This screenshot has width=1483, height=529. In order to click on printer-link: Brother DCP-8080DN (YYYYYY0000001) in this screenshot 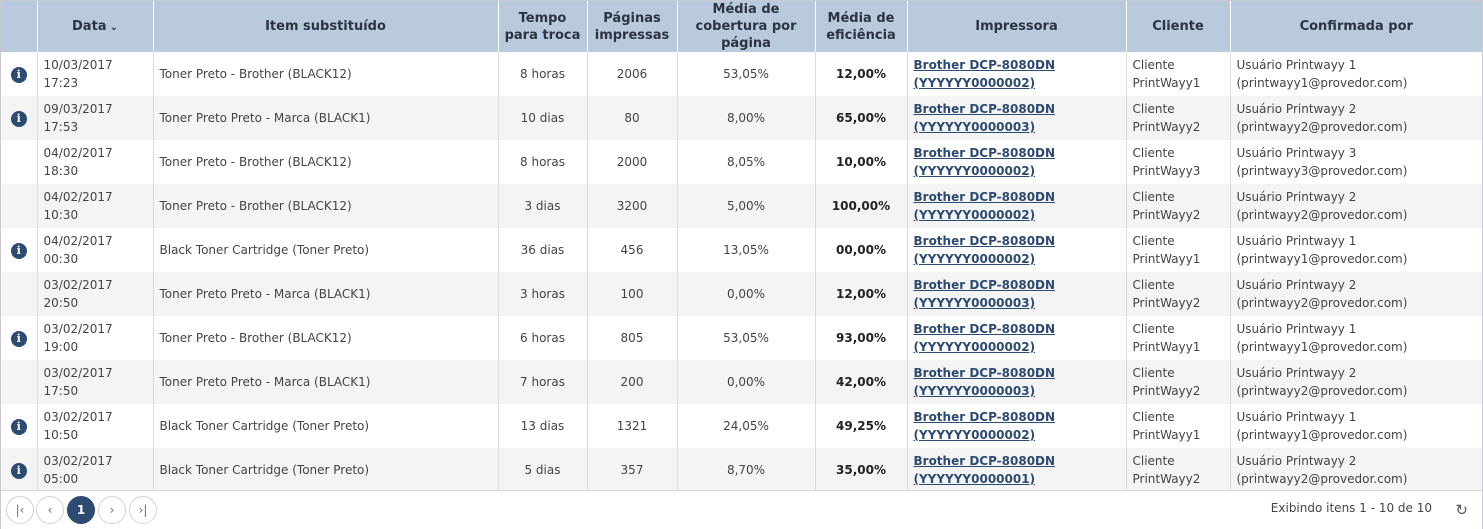, I will do `click(984, 470)`.